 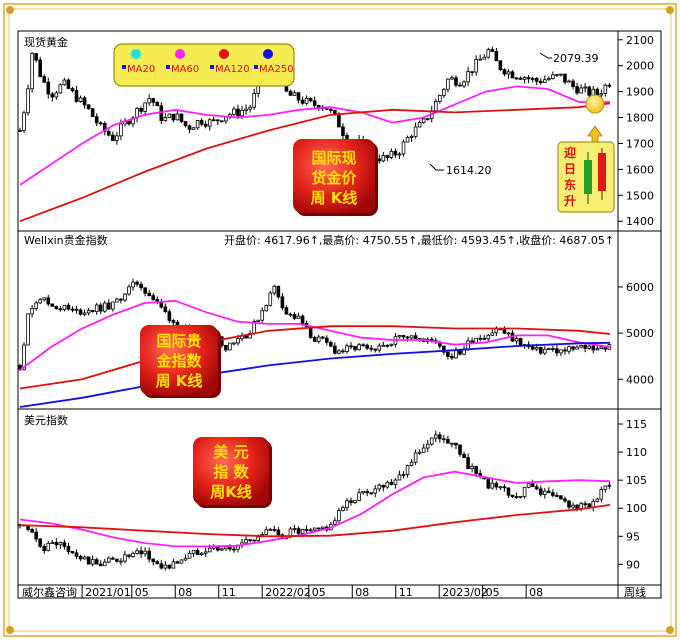 What do you see at coordinates (640, 169) in the screenshot?
I see `y-tick-label: 1600` at bounding box center [640, 169].